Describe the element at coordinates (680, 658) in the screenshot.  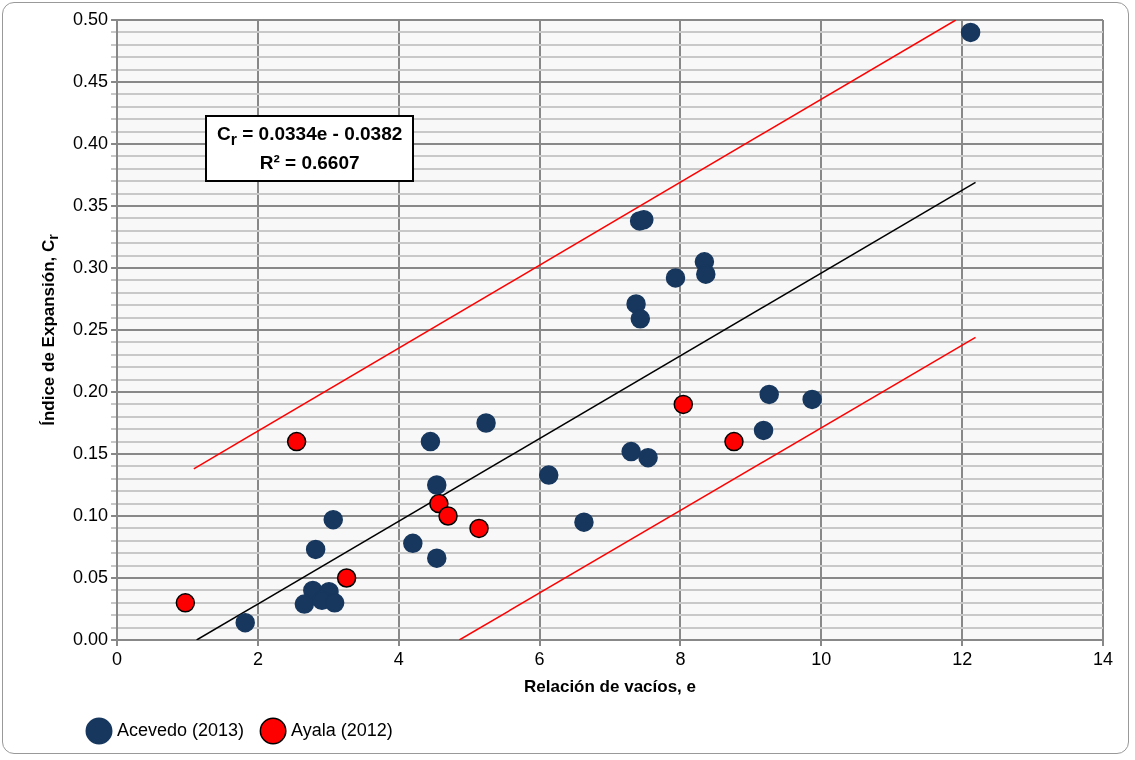
I see `x-tick-label: 8` at that location.